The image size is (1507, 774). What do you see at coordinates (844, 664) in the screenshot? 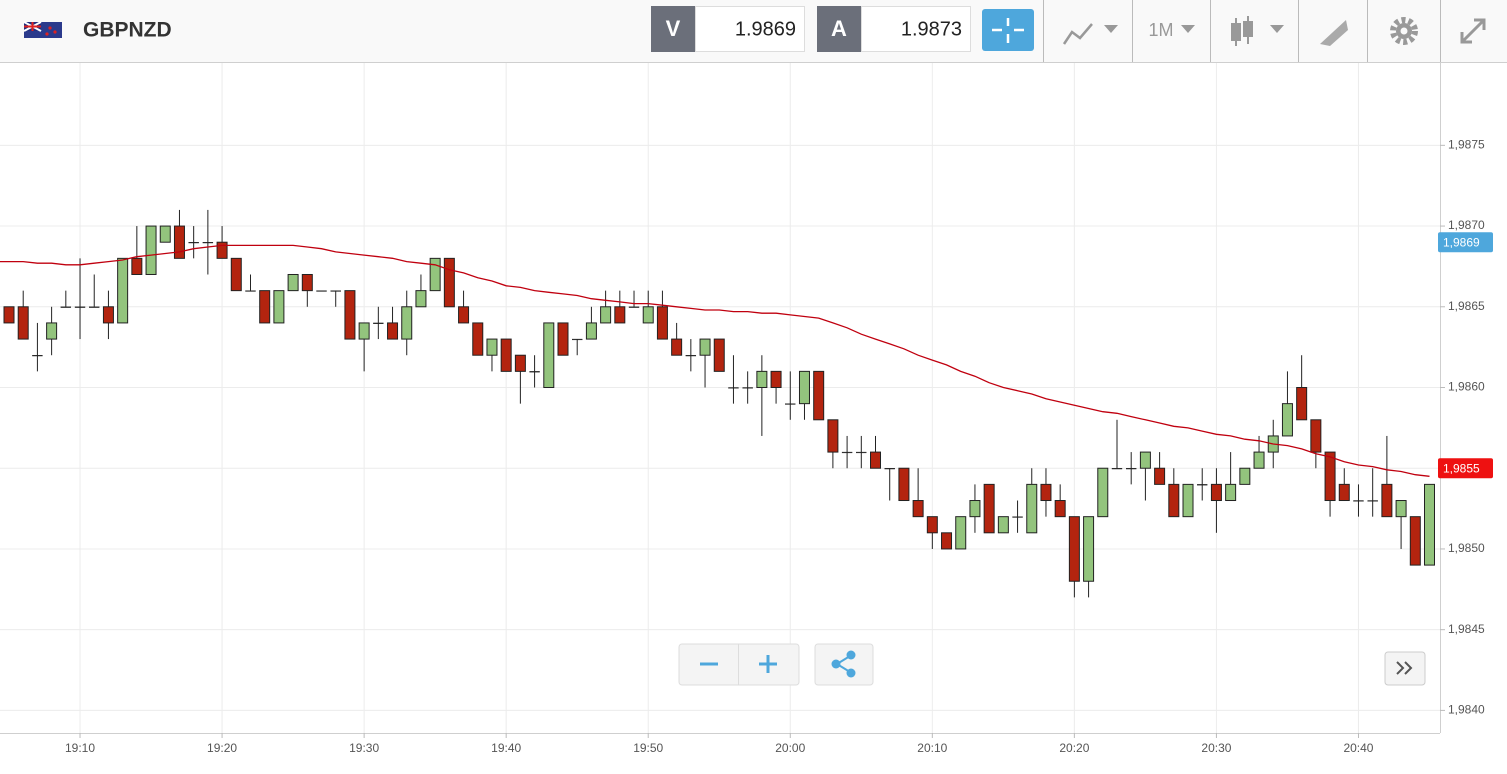
I see `share-button` at bounding box center [844, 664].